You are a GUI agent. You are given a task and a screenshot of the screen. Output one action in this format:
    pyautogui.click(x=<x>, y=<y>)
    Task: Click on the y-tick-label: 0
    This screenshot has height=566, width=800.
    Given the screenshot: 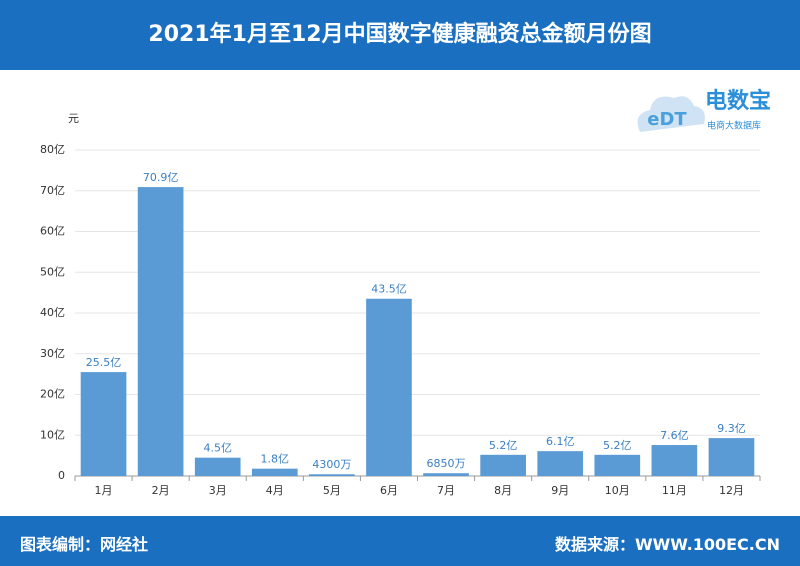 What is the action you would take?
    pyautogui.click(x=61, y=475)
    